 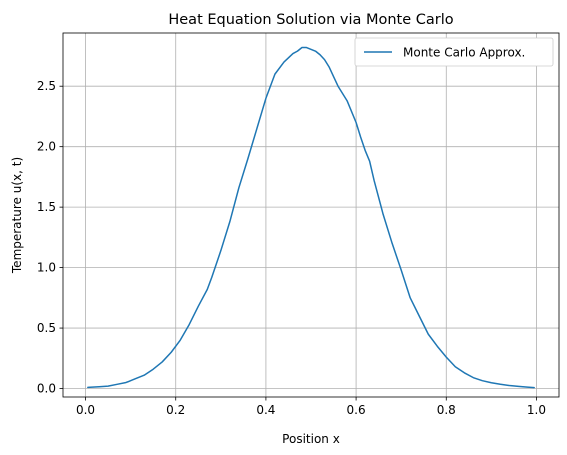 What do you see at coordinates (46, 328) in the screenshot?
I see `y-tick-label: 0.5` at bounding box center [46, 328].